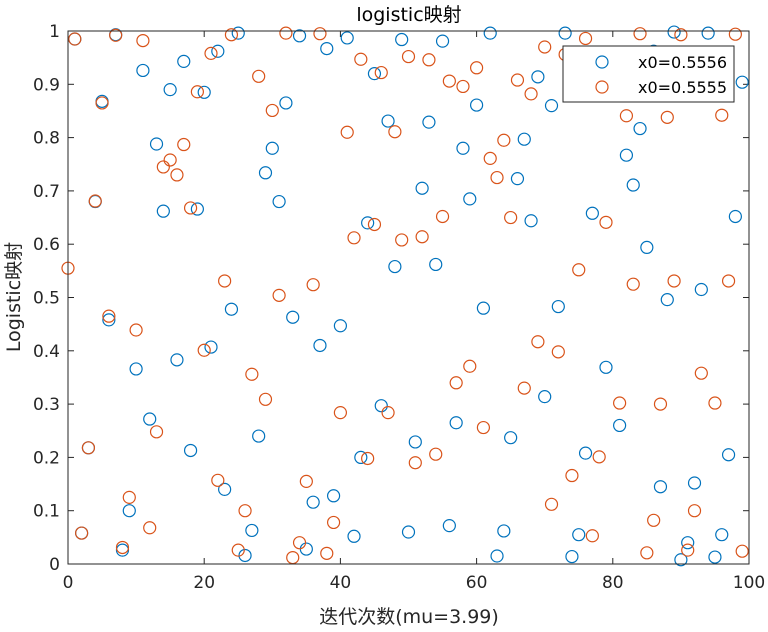 The width and height of the screenshot is (768, 632). I want to click on y-tick-label: 0.7, so click(46, 192).